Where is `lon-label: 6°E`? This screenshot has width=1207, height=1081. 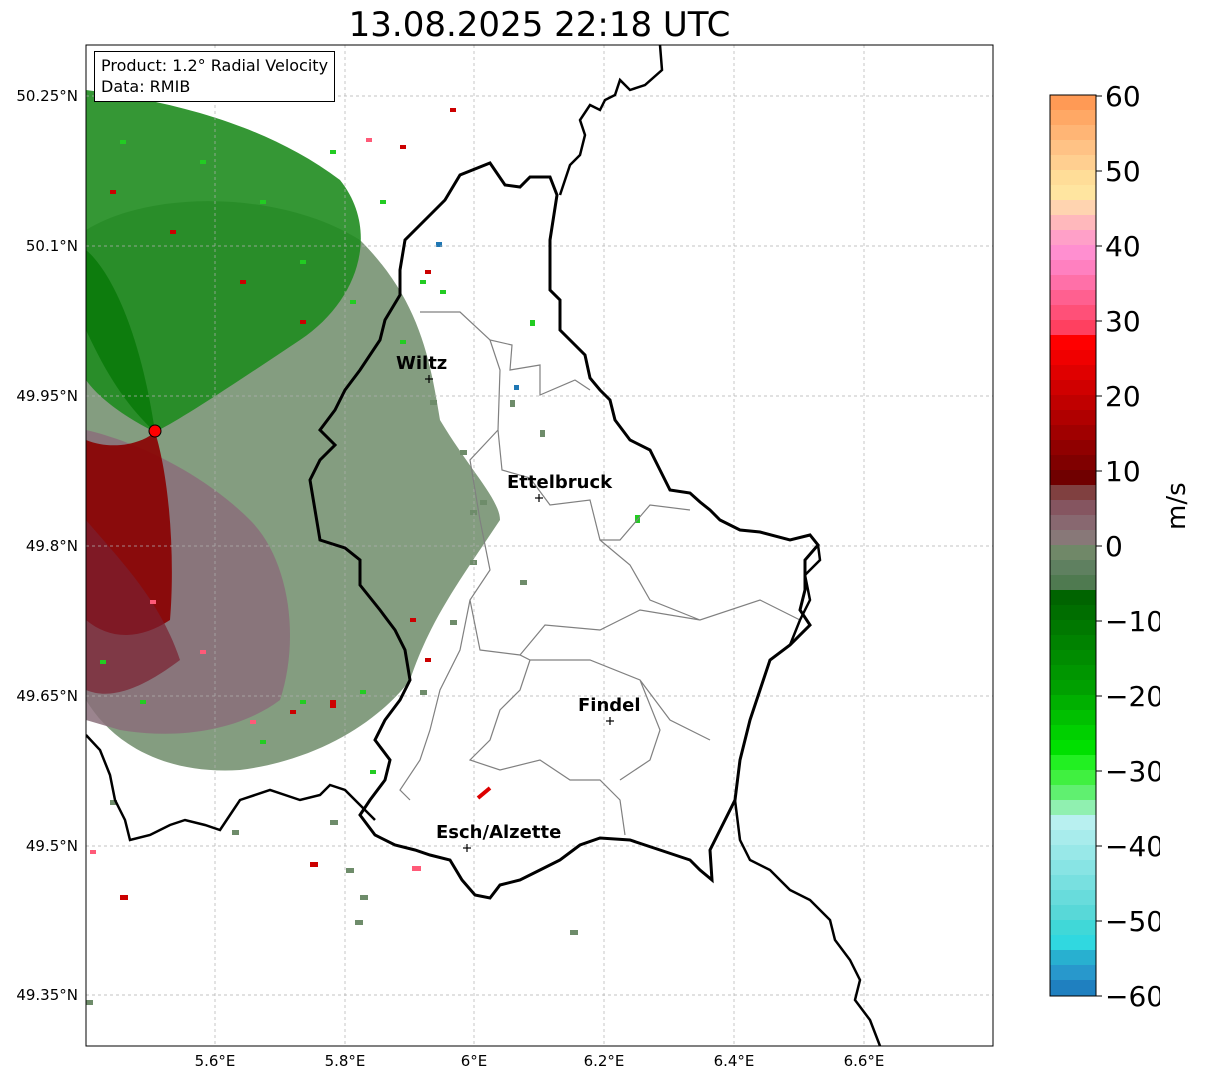 lon-label: 6°E is located at coordinates (474, 1061).